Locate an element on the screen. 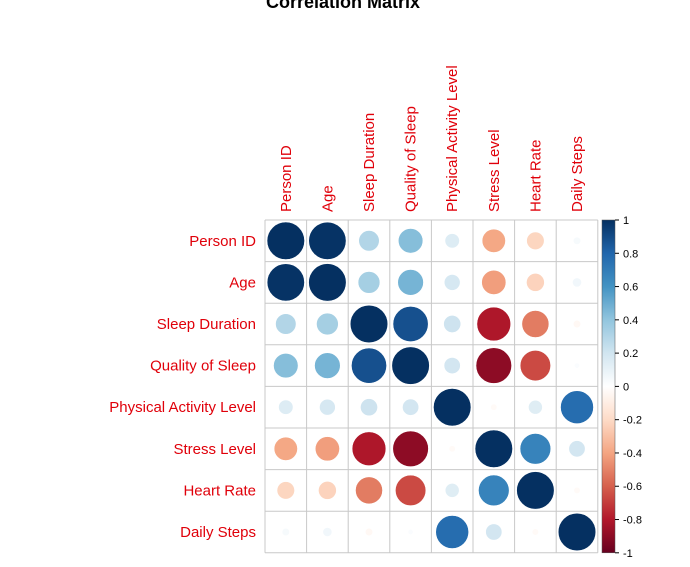 This screenshot has width=690, height=567. corr-circle-sleep-duration-stress-level is located at coordinates (494, 324).